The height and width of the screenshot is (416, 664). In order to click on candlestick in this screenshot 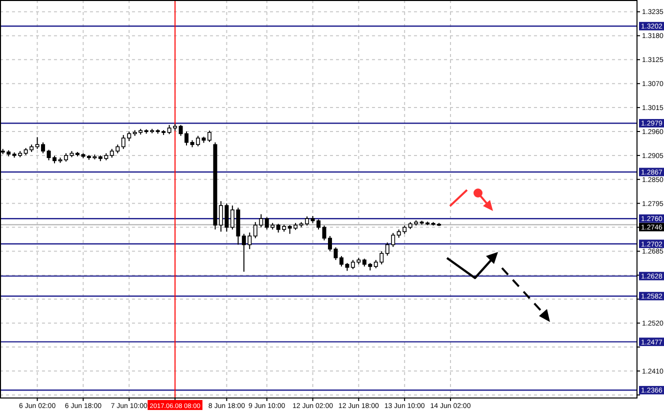, I will do `click(209, 136)`.